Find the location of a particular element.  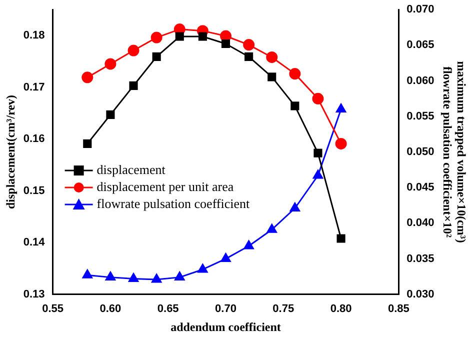

y2-tick-label: 0.055 is located at coordinates (420, 116).